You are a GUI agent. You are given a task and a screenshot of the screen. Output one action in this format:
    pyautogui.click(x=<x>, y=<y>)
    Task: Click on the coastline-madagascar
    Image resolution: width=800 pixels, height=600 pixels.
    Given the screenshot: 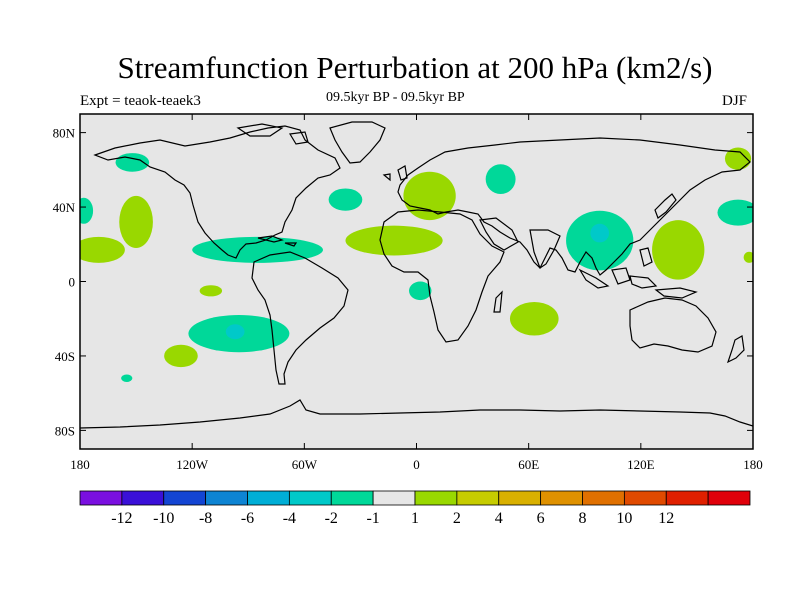 What is the action you would take?
    pyautogui.click(x=498, y=301)
    